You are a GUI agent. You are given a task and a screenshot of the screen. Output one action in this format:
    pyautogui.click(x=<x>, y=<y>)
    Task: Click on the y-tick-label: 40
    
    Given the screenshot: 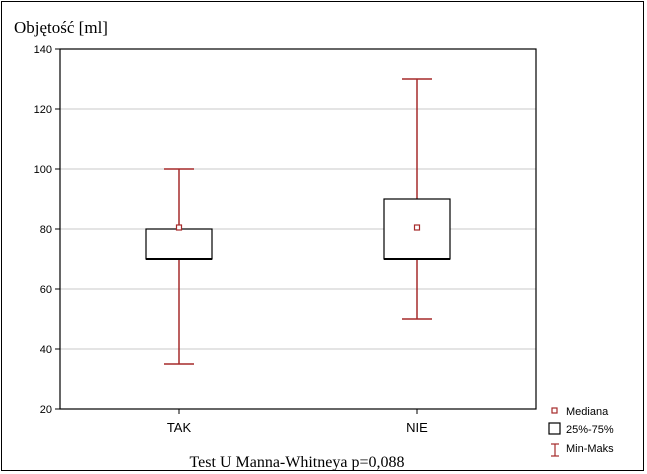 What is the action you would take?
    pyautogui.click(x=46, y=350)
    